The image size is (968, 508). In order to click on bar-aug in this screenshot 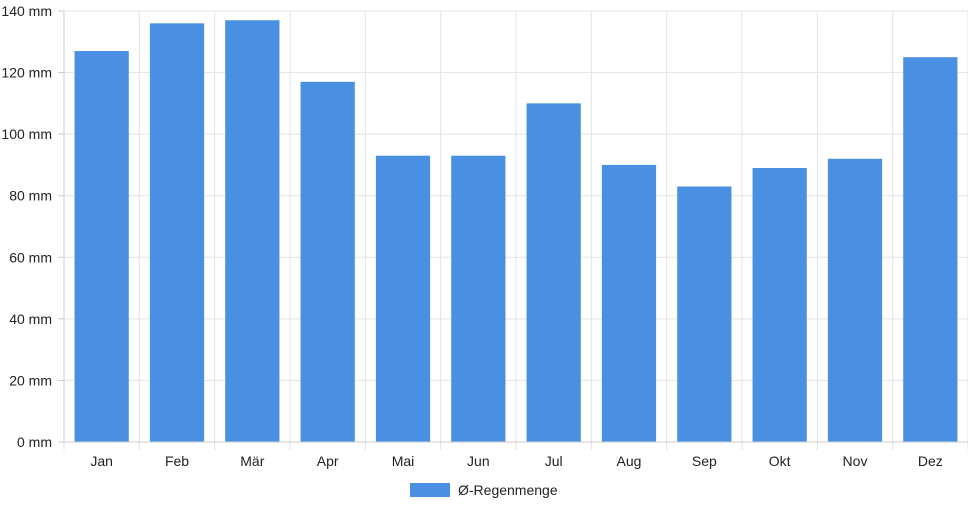, I will do `click(629, 303)`.